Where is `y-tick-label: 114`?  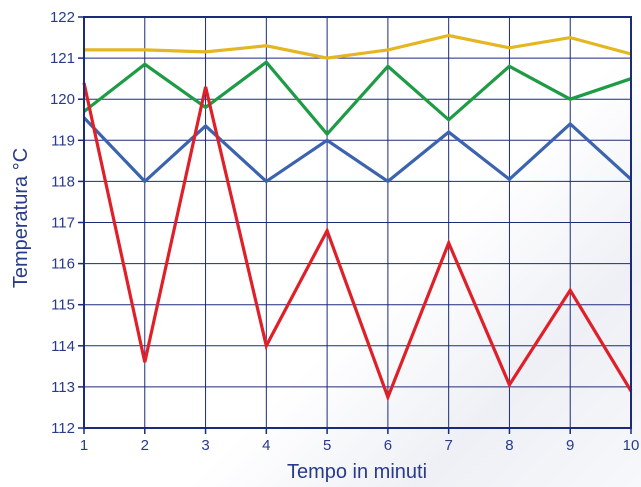 y-tick-label: 114 is located at coordinates (63, 346).